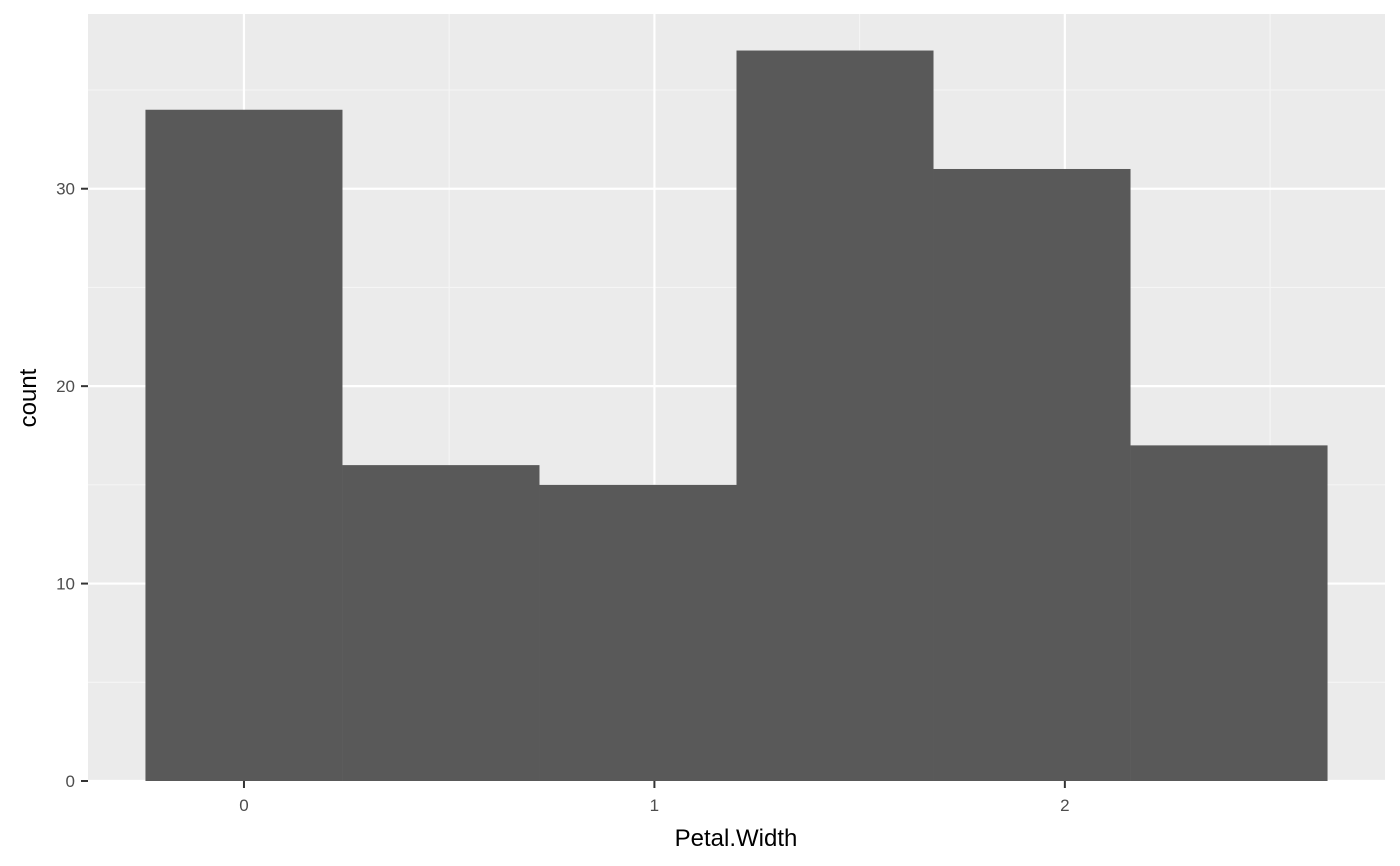 The image size is (1400, 866). What do you see at coordinates (28, 397) in the screenshot?
I see `y-axis-title: count` at bounding box center [28, 397].